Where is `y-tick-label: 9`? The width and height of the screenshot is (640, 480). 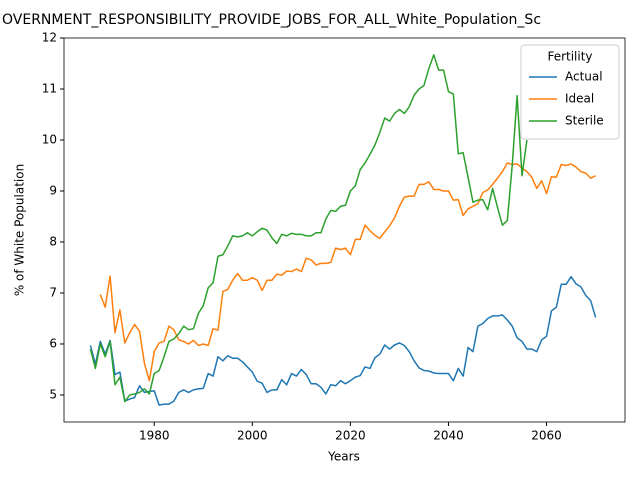
y-tick-label: 9 is located at coordinates (53, 190).